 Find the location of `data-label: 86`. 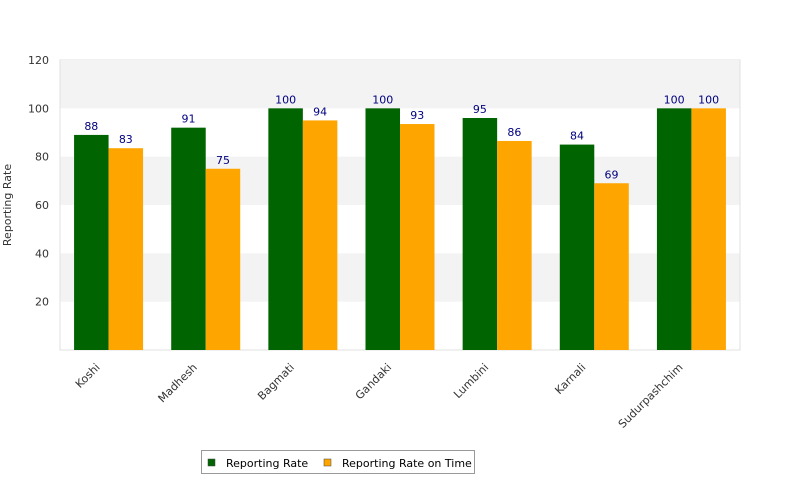

data-label: 86 is located at coordinates (514, 132).